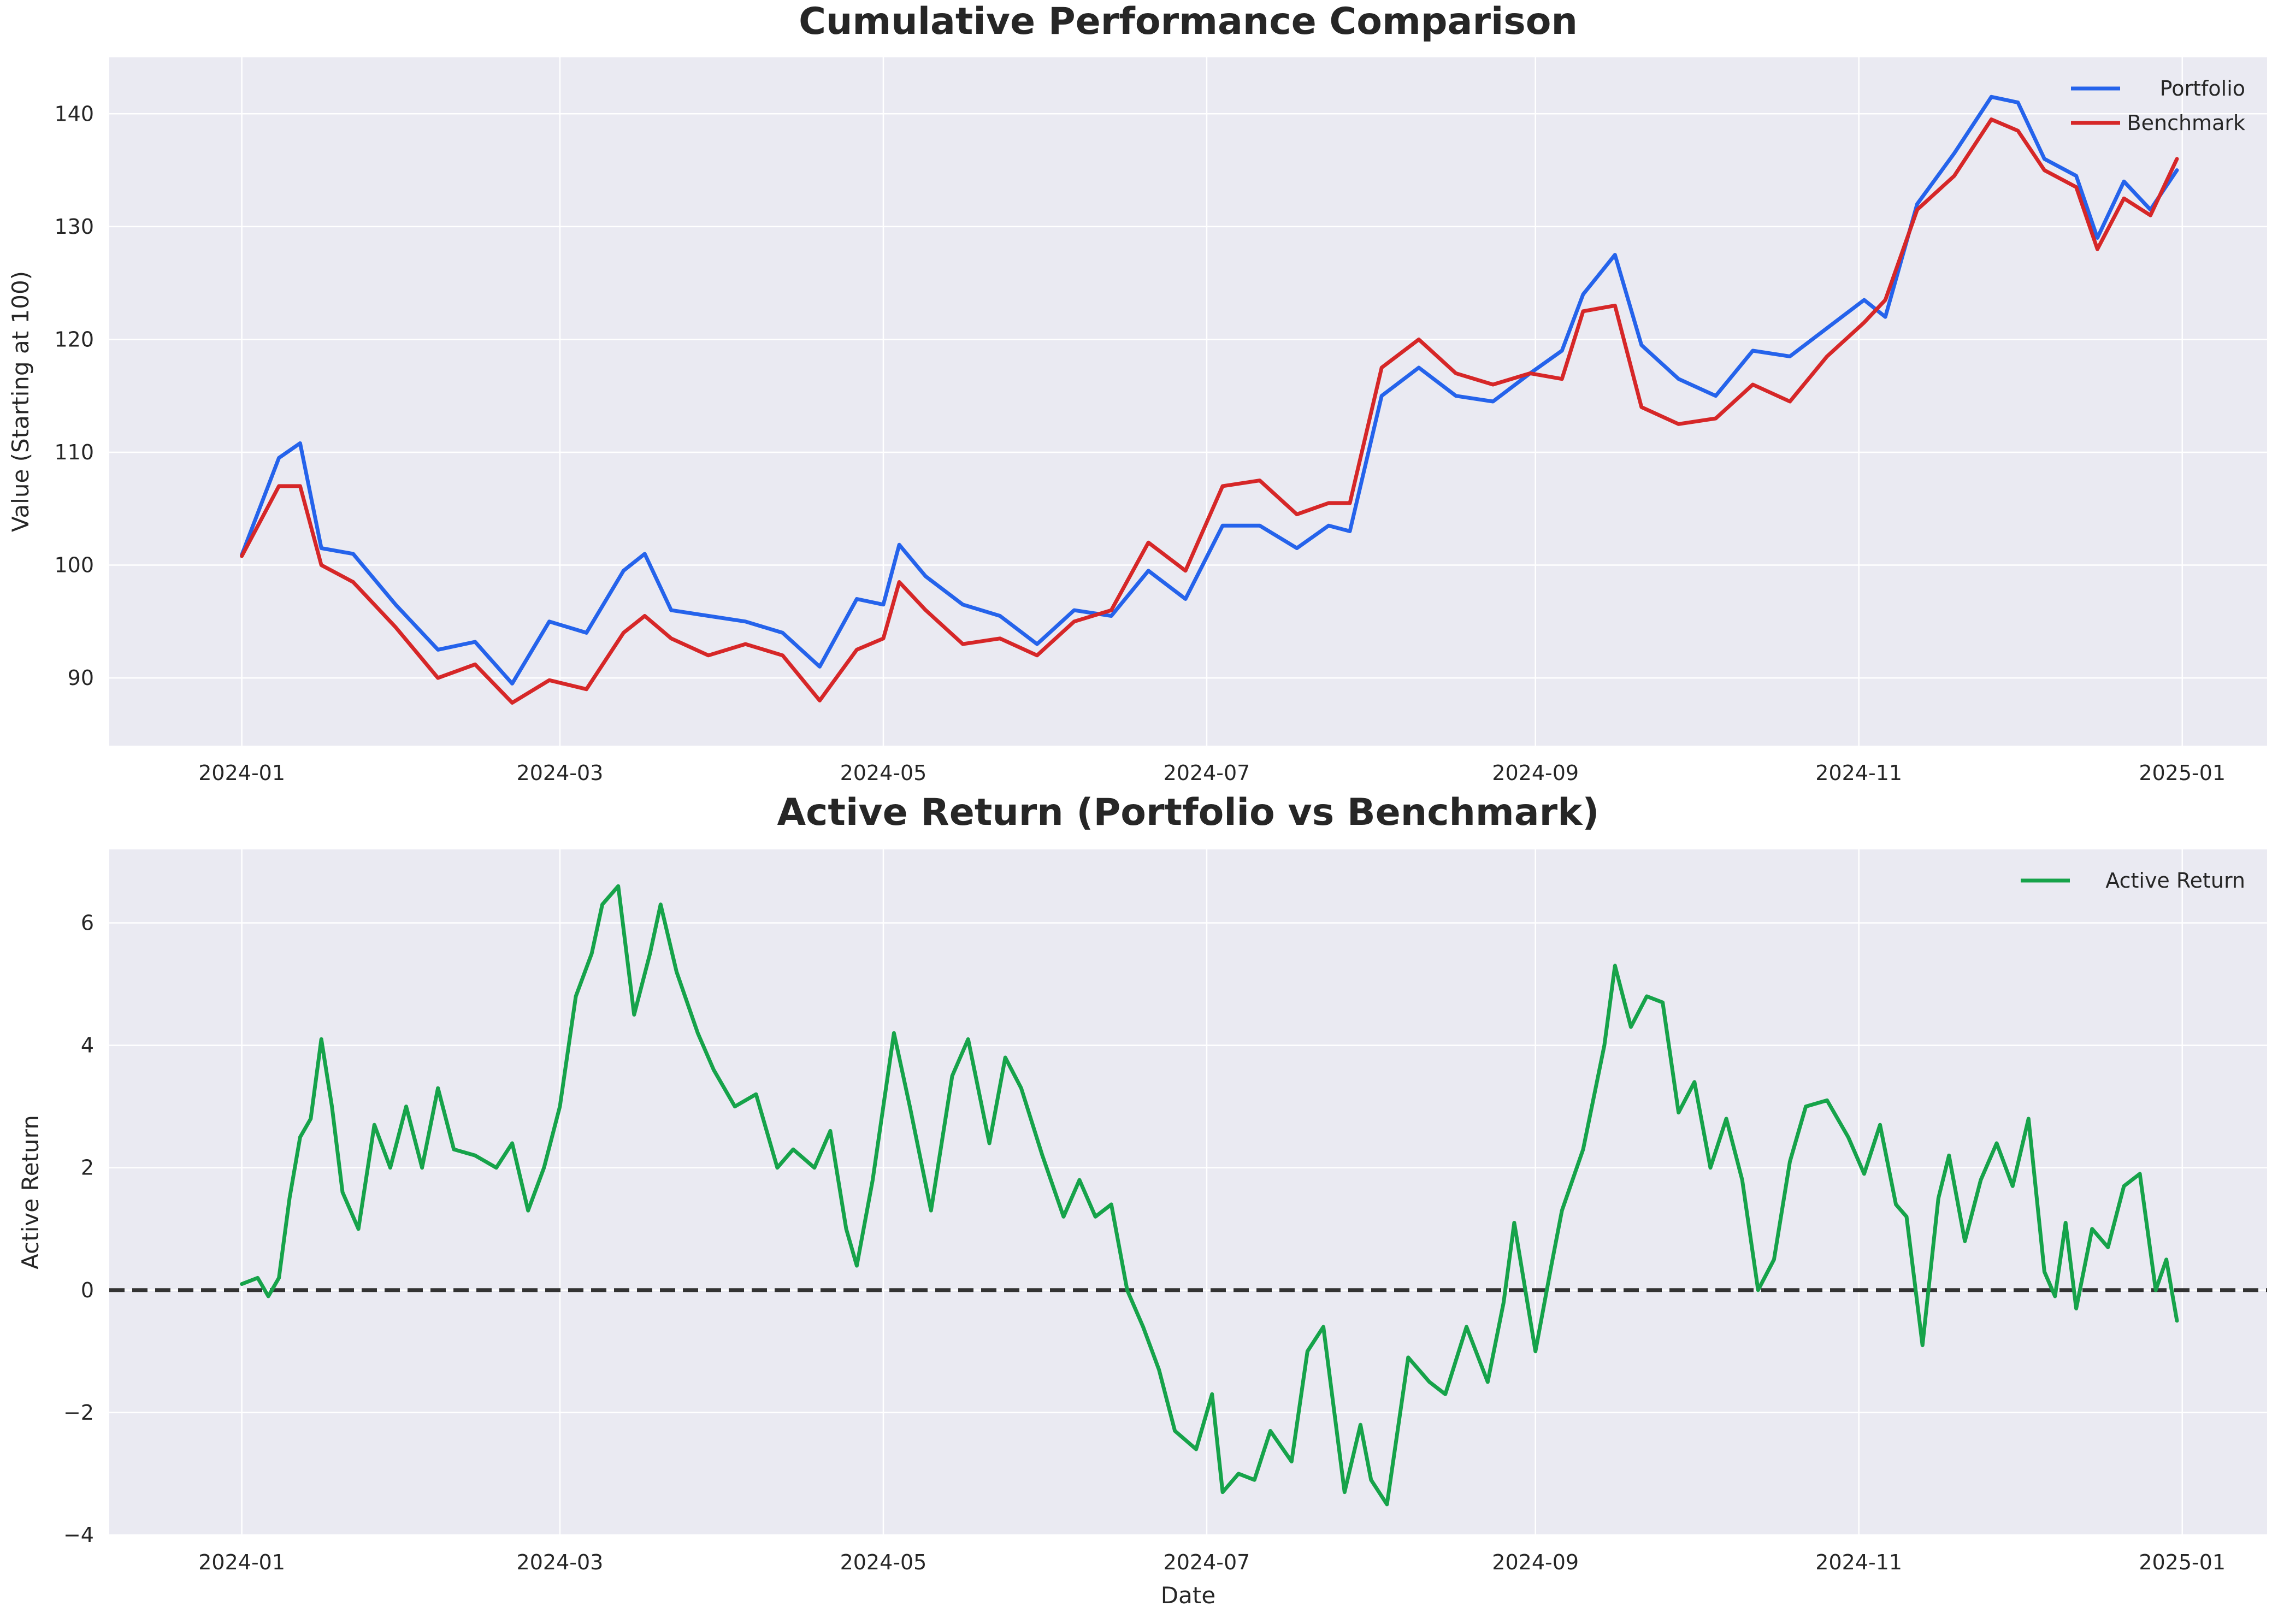  What do you see at coordinates (2186, 123) in the screenshot?
I see `legend-label: Benchmark` at bounding box center [2186, 123].